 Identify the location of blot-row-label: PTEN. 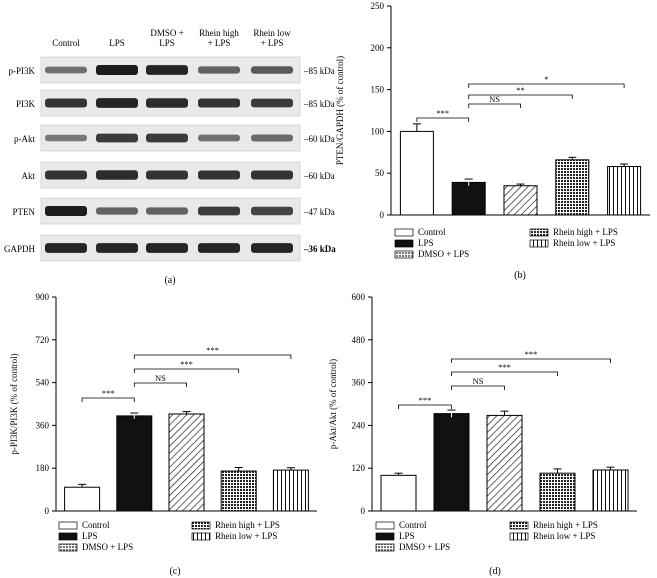
(24, 212).